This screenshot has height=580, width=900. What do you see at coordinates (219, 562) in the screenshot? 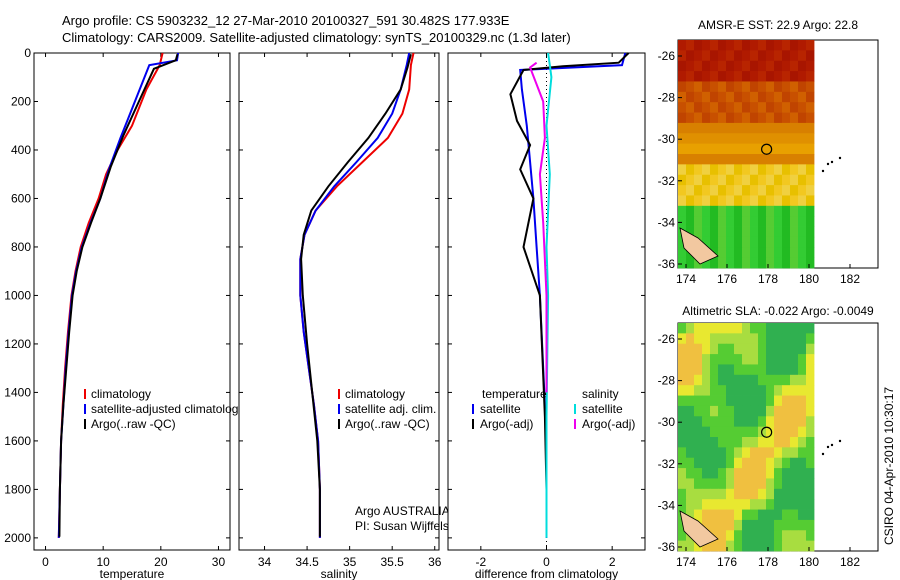
I see `x-tick-label: 30` at bounding box center [219, 562].